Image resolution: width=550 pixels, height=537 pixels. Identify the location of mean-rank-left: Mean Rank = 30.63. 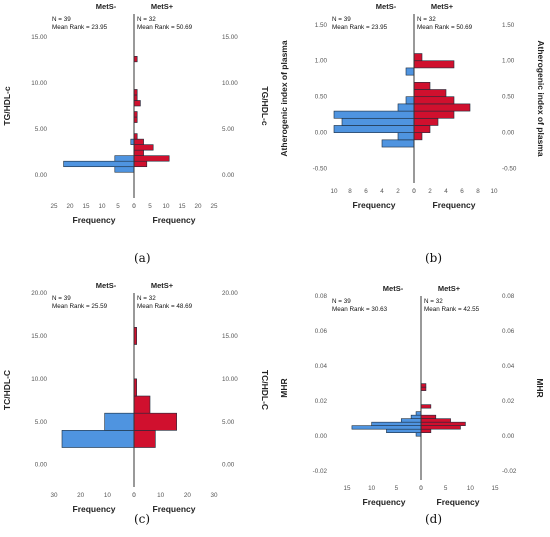
(360, 309).